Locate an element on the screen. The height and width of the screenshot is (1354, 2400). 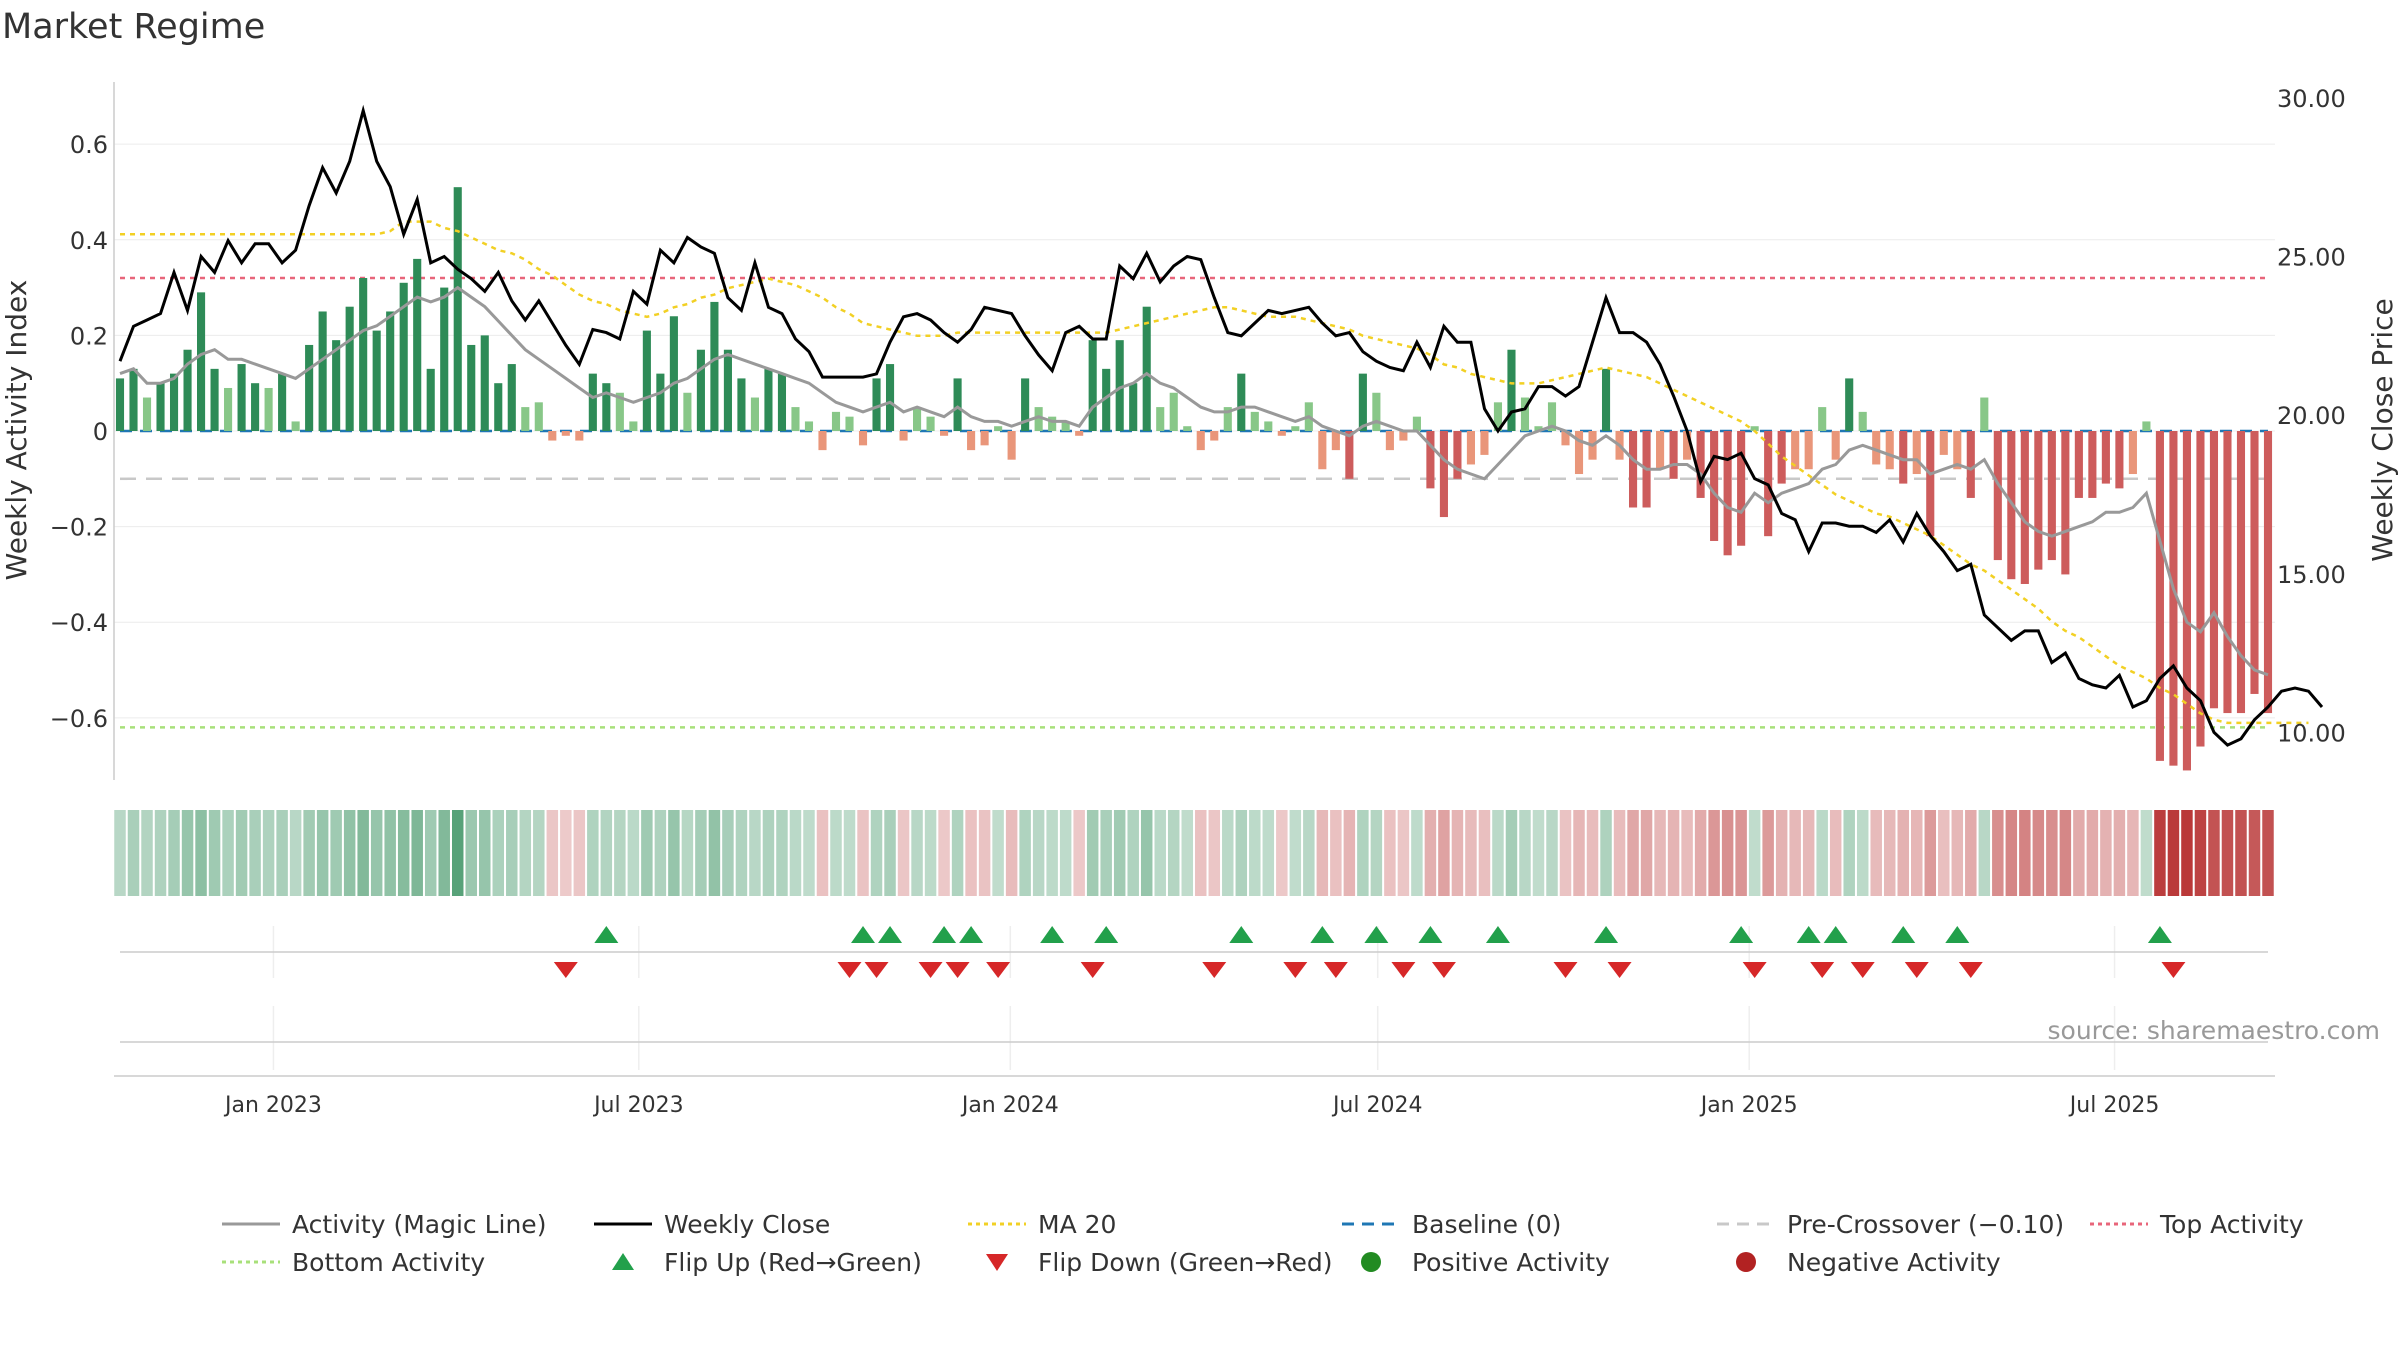
x-tick-label: Jan 2025 is located at coordinates (1748, 1105).